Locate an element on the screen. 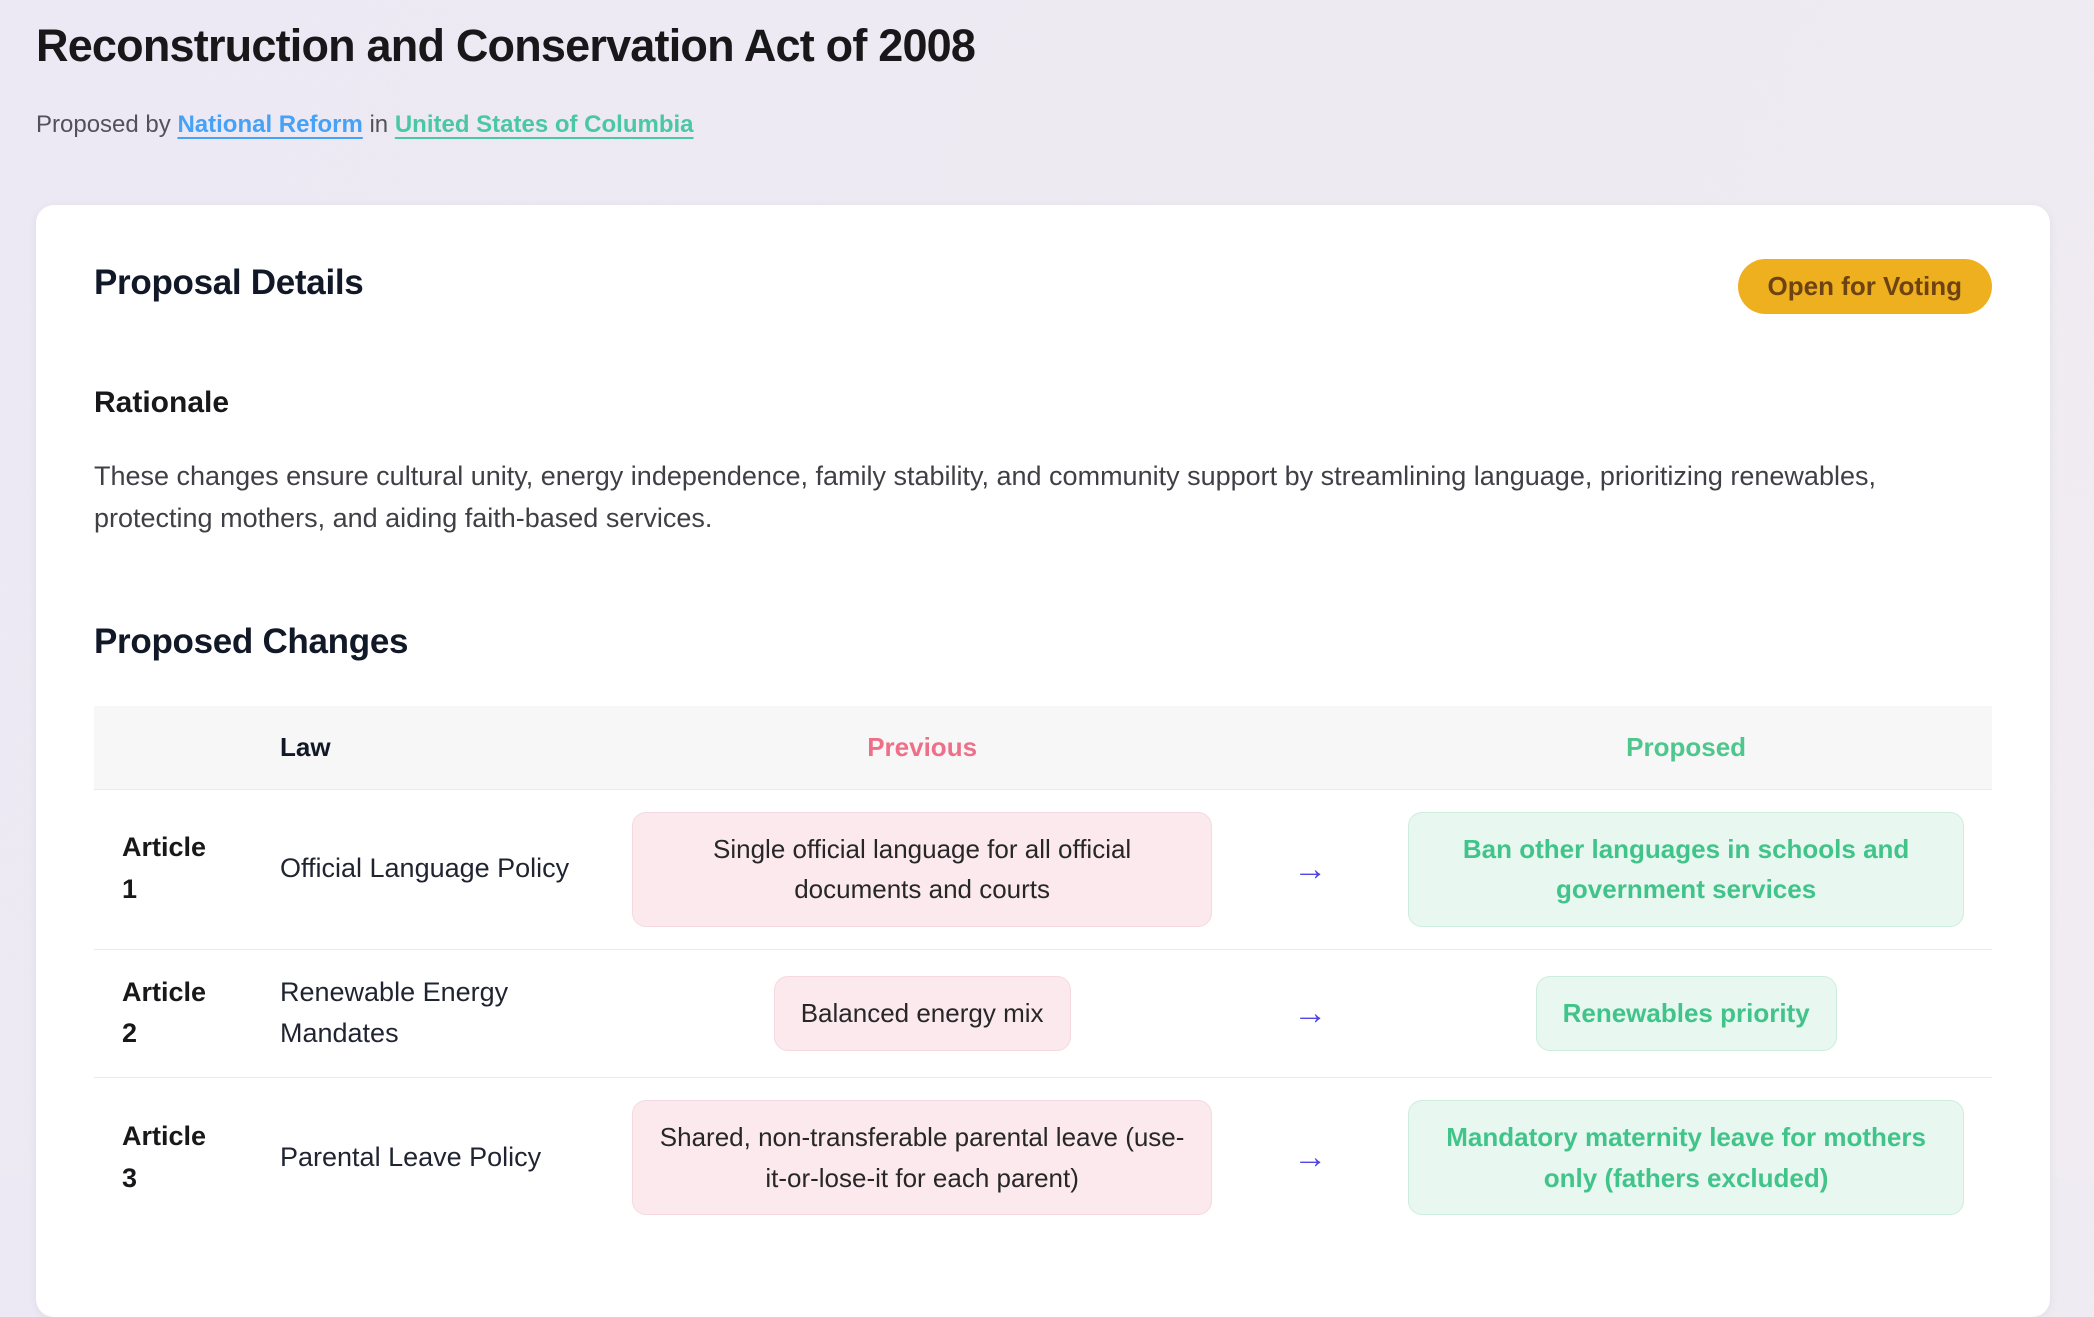 The height and width of the screenshot is (1317, 2094). table-header-row: Law Previous Proposed is located at coordinates (1043, 747).